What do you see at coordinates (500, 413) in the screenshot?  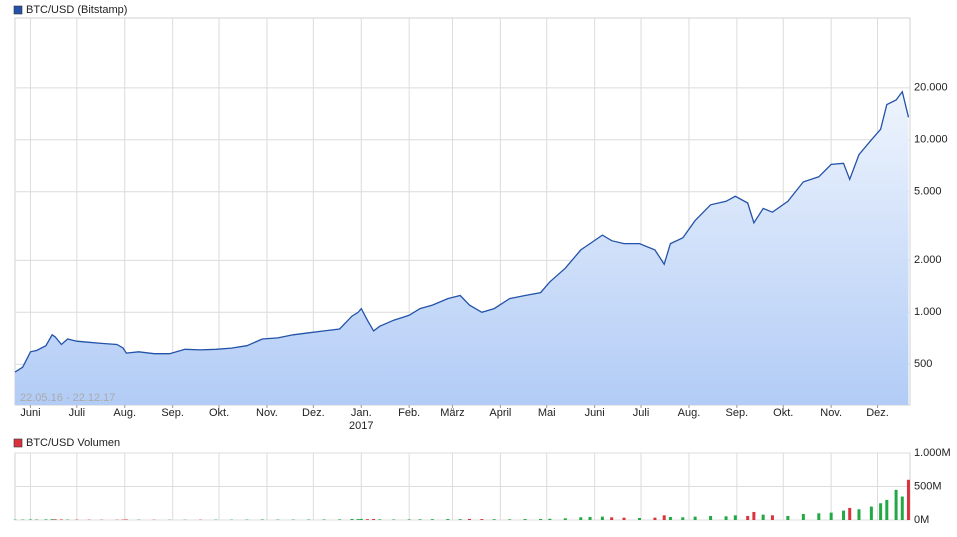 I see `x-tick-label: April` at bounding box center [500, 413].